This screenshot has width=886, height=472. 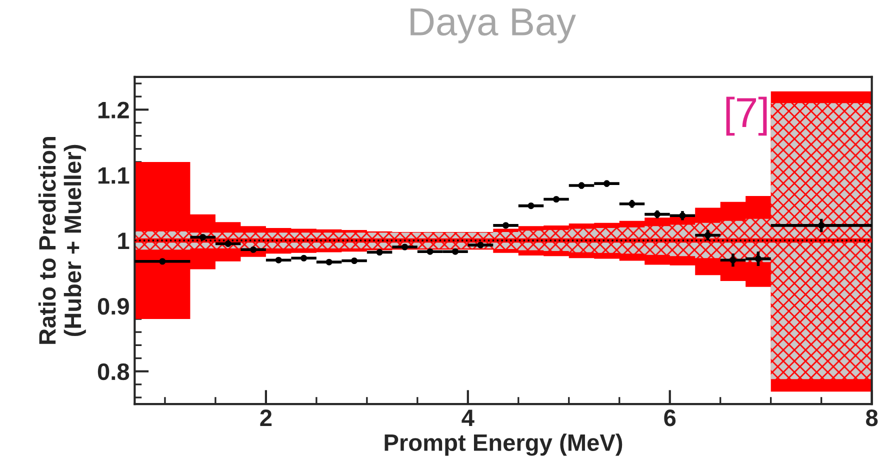 I want to click on y-tick-label: 1, so click(x=124, y=241).